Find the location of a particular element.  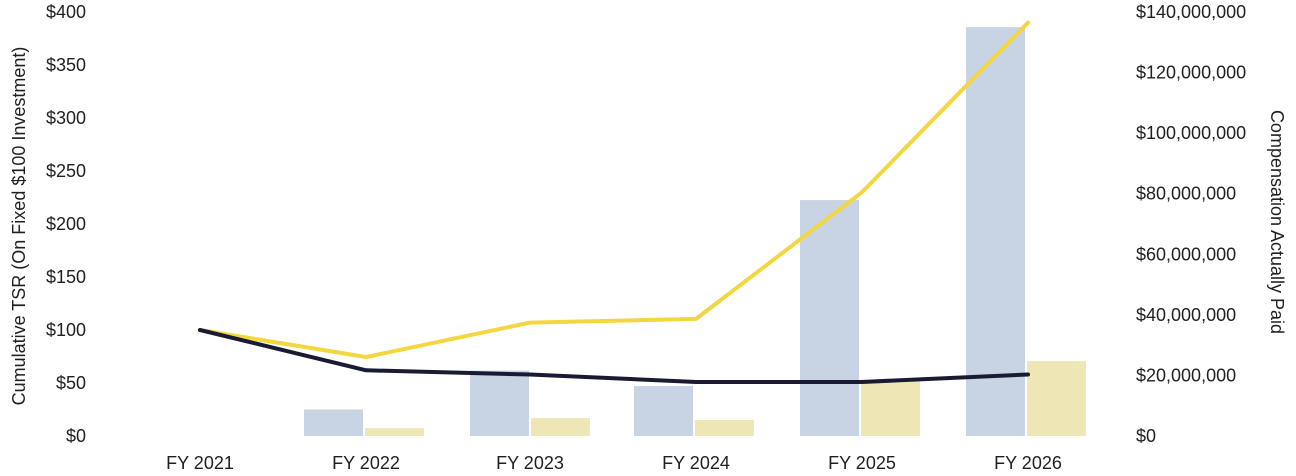

x-tick-label: FY 2022 is located at coordinates (366, 463).